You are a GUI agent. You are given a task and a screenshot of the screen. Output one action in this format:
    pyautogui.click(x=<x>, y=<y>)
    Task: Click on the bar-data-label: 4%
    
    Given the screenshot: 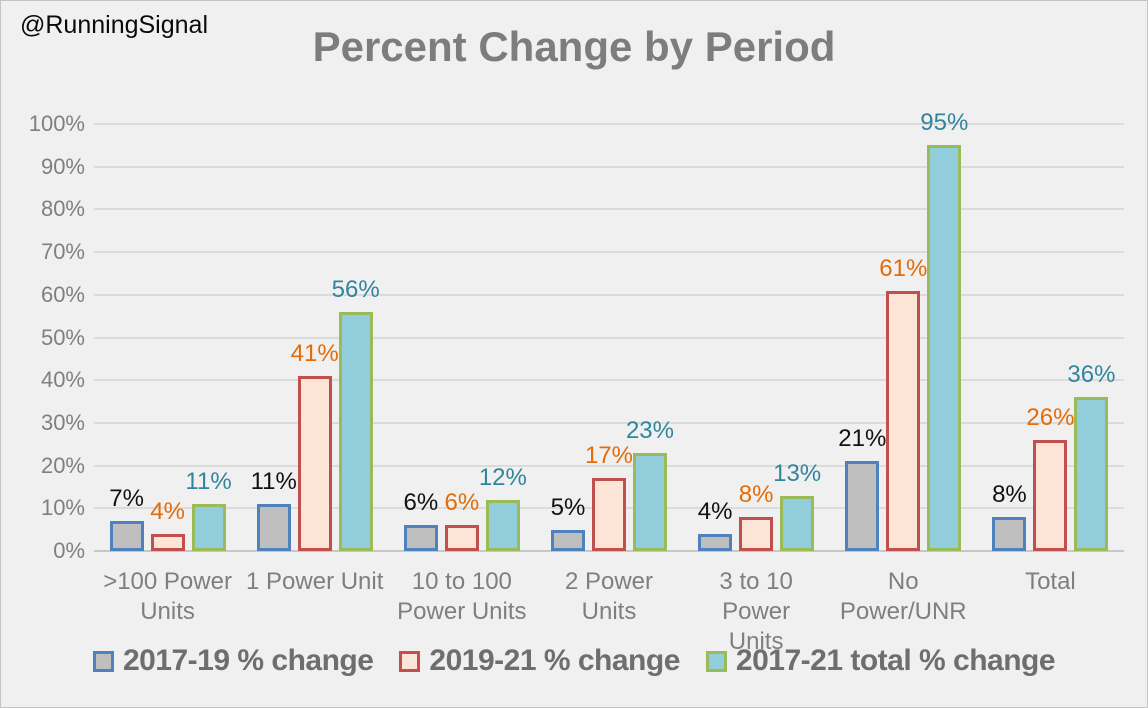 What is the action you would take?
    pyautogui.click(x=167, y=511)
    